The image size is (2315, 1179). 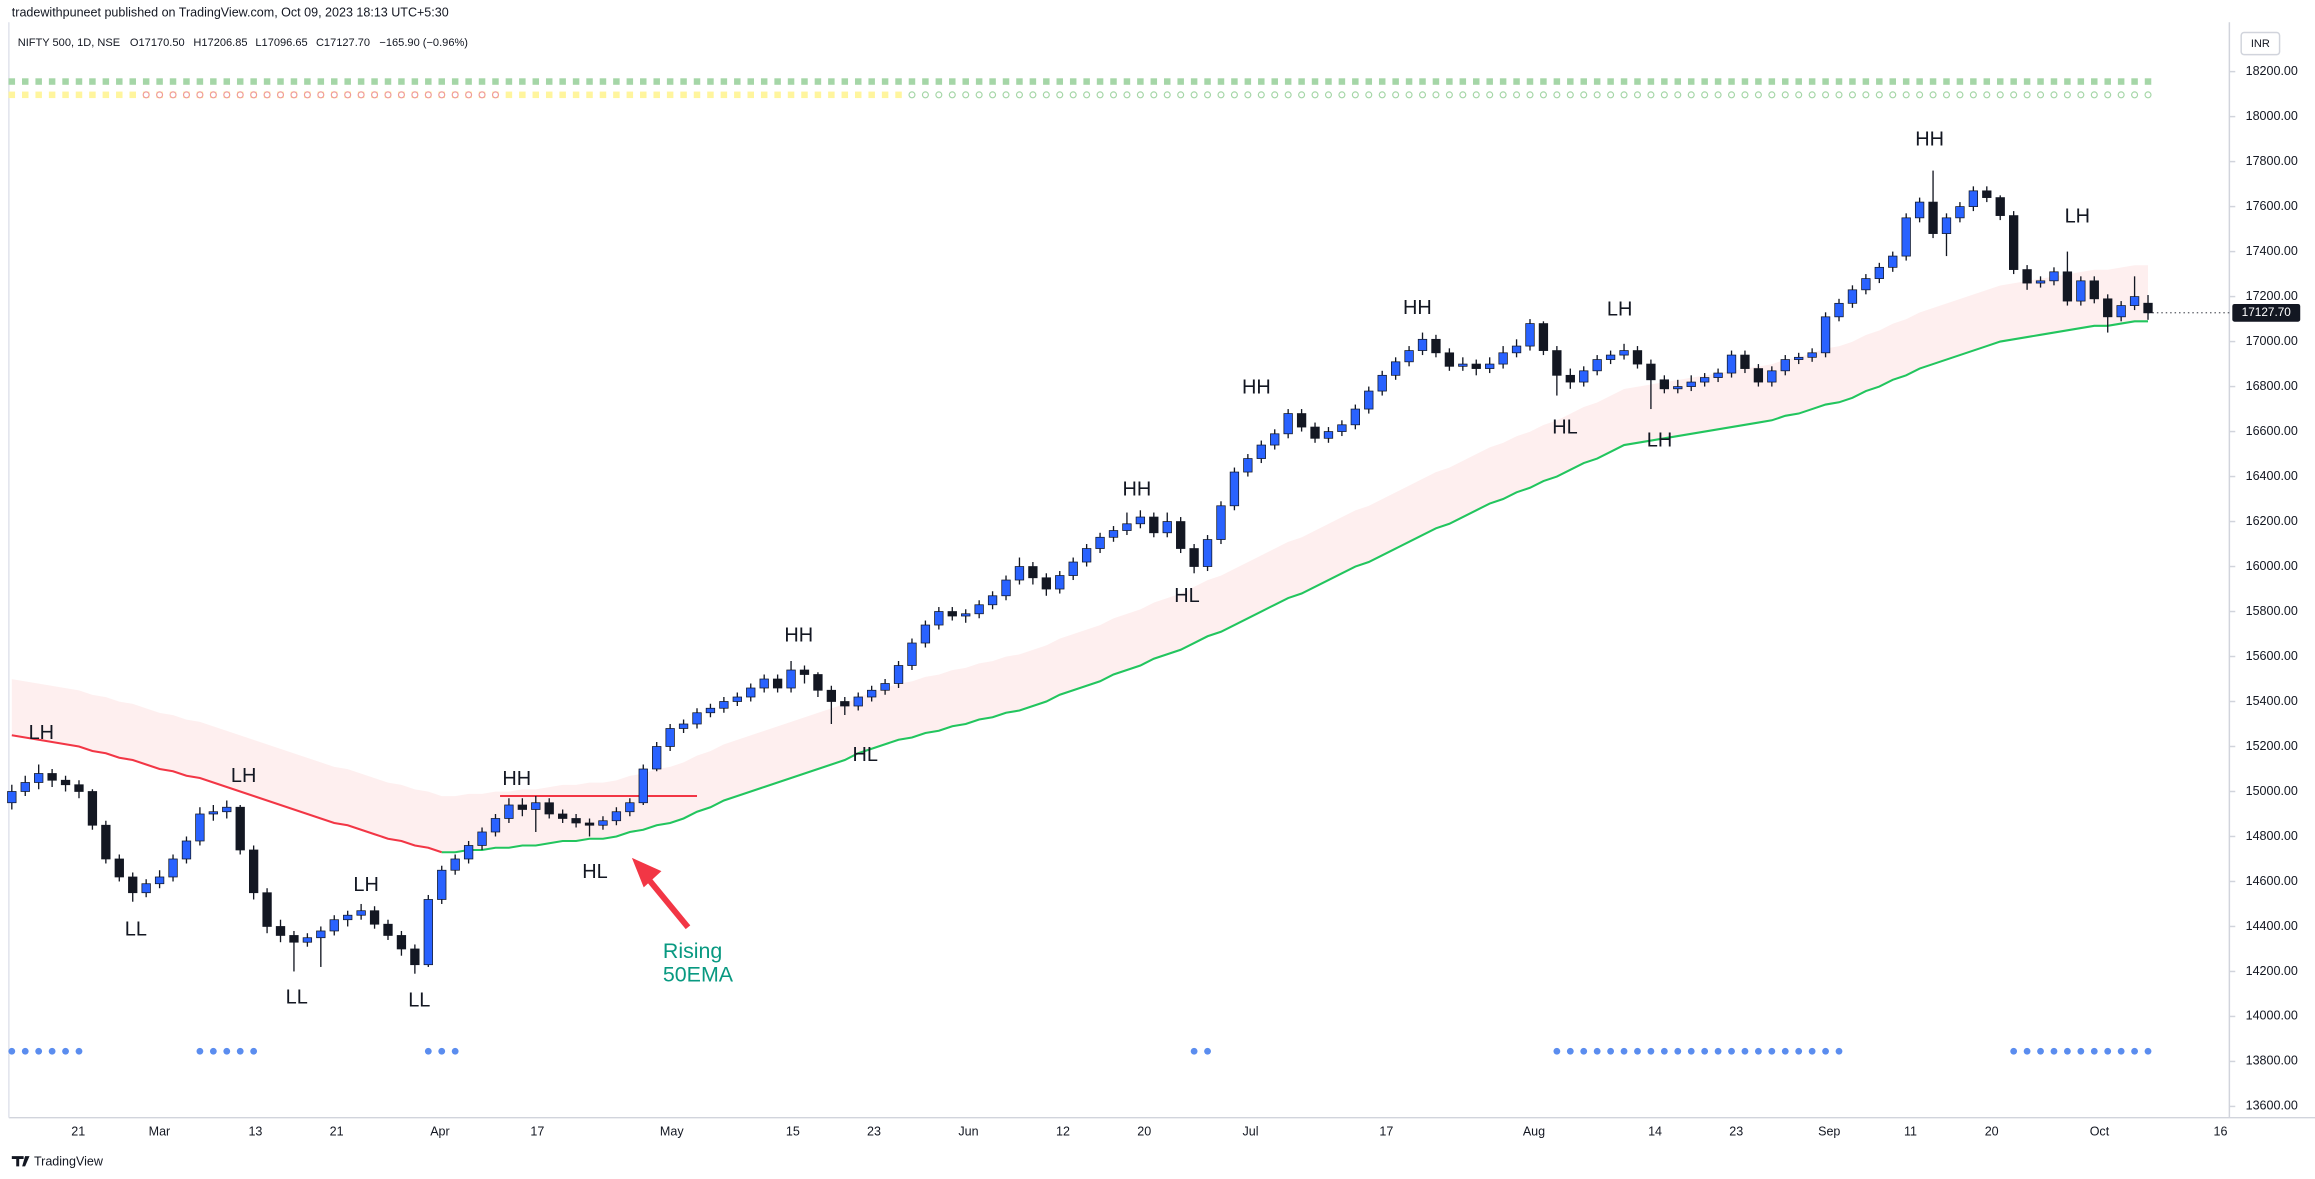 What do you see at coordinates (255, 1132) in the screenshot?
I see `x-tick-label: 13` at bounding box center [255, 1132].